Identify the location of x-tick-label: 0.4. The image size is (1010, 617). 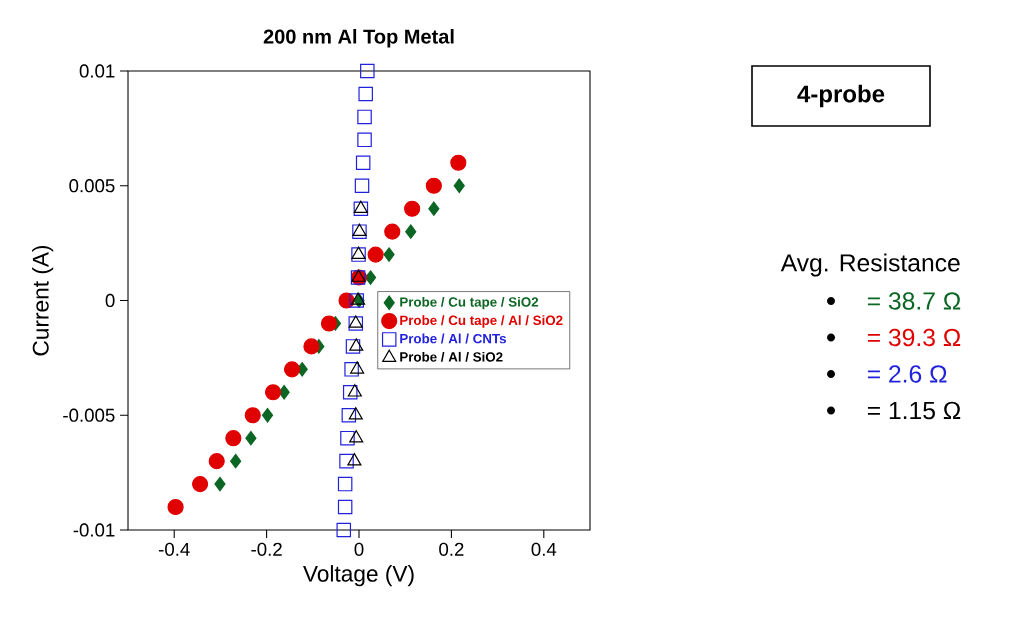
(544, 549).